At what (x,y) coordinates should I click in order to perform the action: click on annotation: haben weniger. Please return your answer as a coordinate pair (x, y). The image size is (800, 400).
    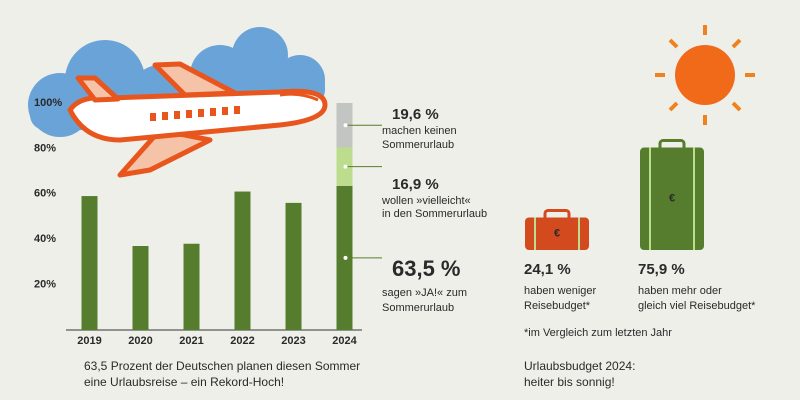
    Looking at the image, I should click on (560, 291).